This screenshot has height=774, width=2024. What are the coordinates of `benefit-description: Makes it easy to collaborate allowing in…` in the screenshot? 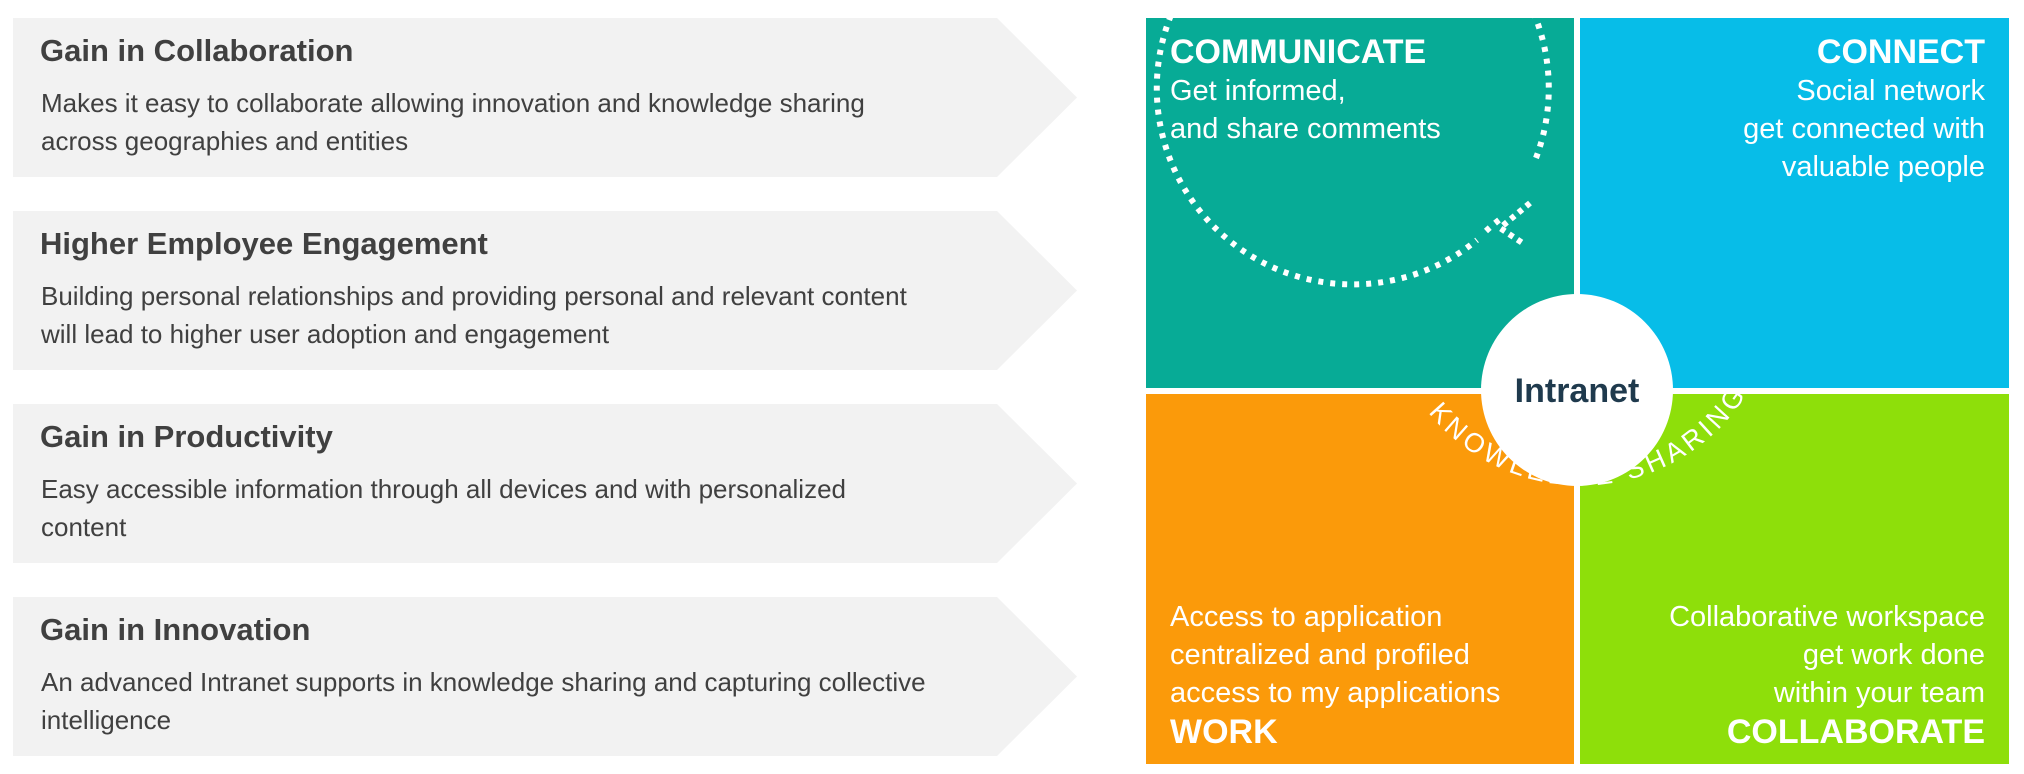 It's located at (531, 122).